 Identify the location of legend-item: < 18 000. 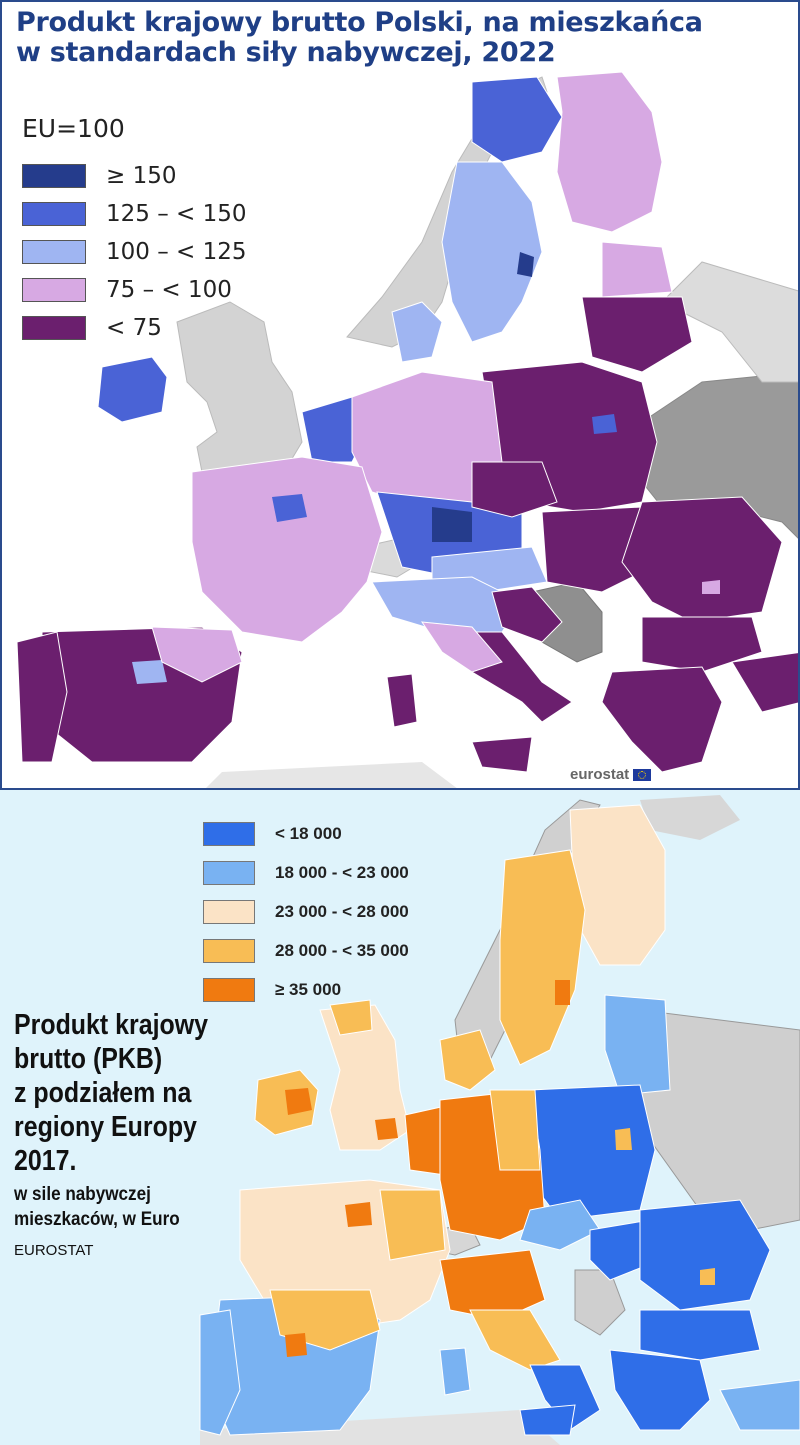
(306, 833).